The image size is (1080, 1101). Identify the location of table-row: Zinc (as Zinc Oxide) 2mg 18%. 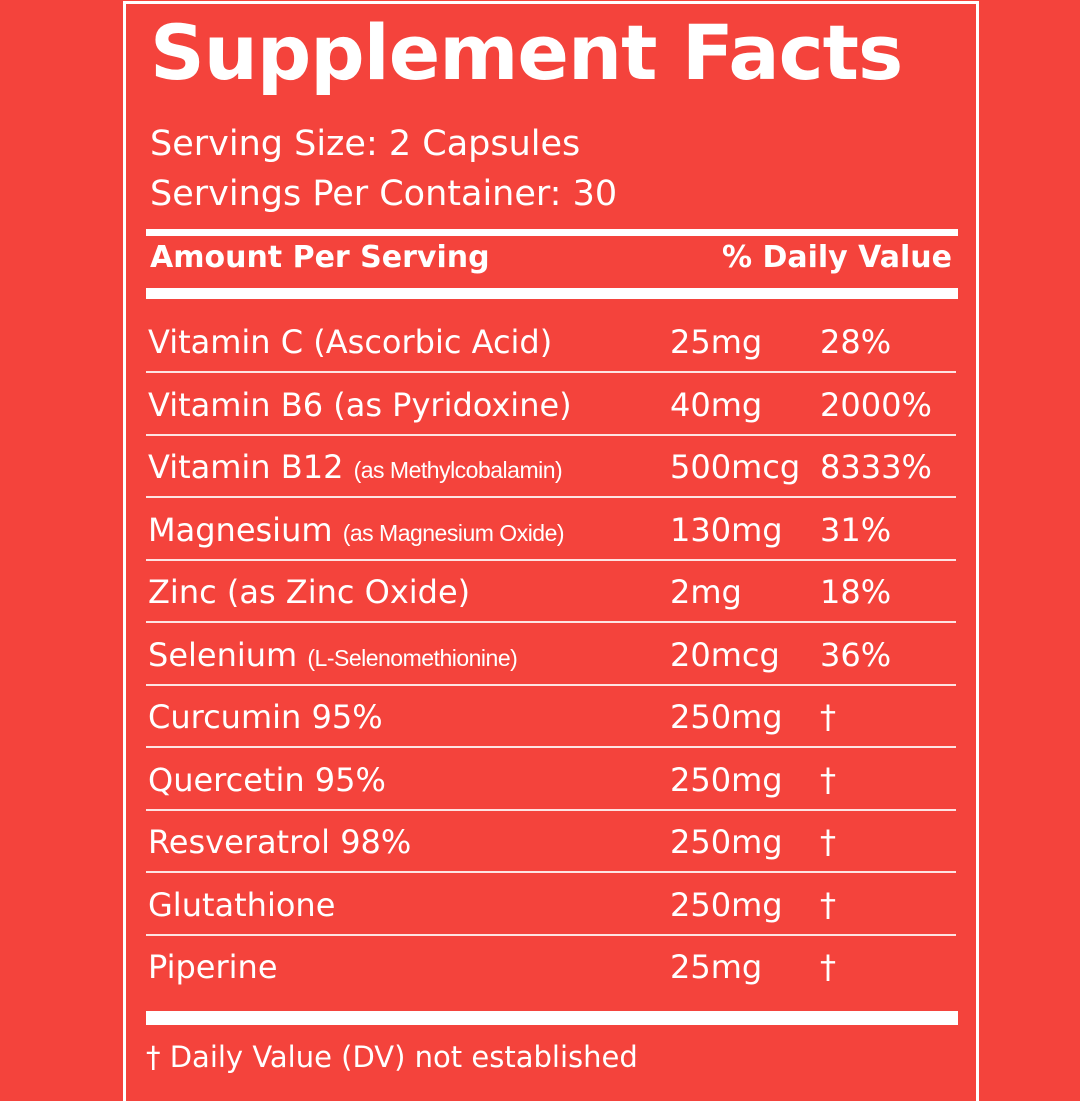
(551, 592).